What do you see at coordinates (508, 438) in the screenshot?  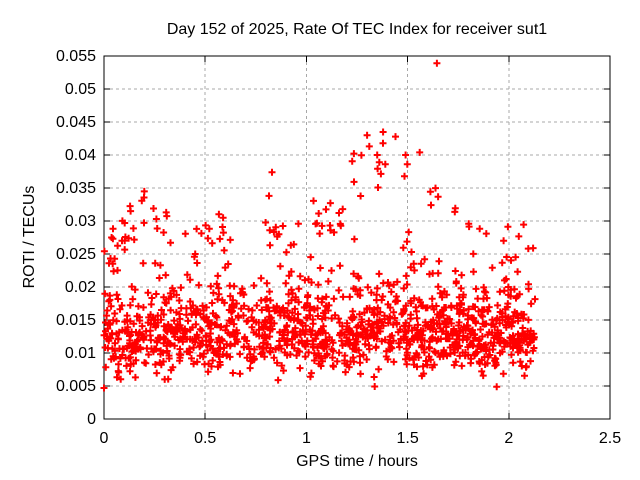 I see `x-tick-label: 2` at bounding box center [508, 438].